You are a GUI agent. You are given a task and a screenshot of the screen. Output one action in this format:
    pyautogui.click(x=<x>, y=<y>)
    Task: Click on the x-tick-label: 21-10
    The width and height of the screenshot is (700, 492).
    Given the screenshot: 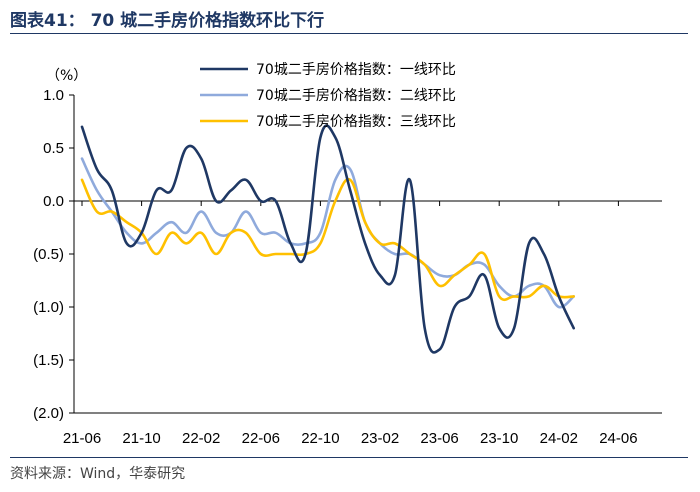 What is the action you would take?
    pyautogui.click(x=141, y=438)
    